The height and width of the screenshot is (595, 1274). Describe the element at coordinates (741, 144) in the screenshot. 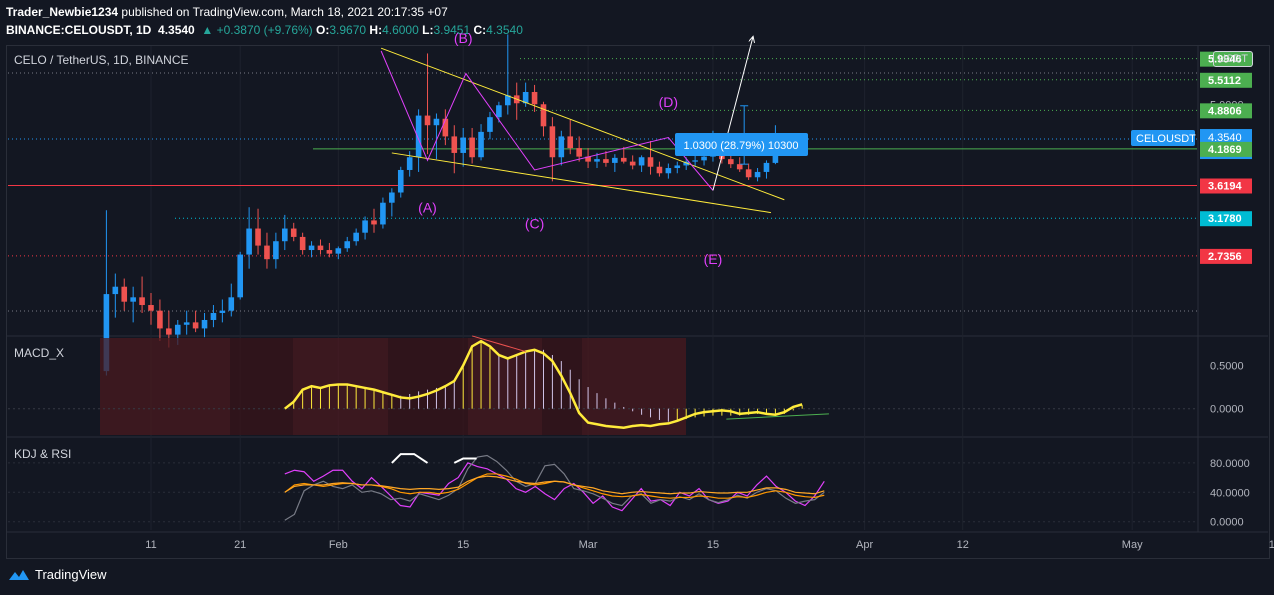

I see `measure-label-bg` at that location.